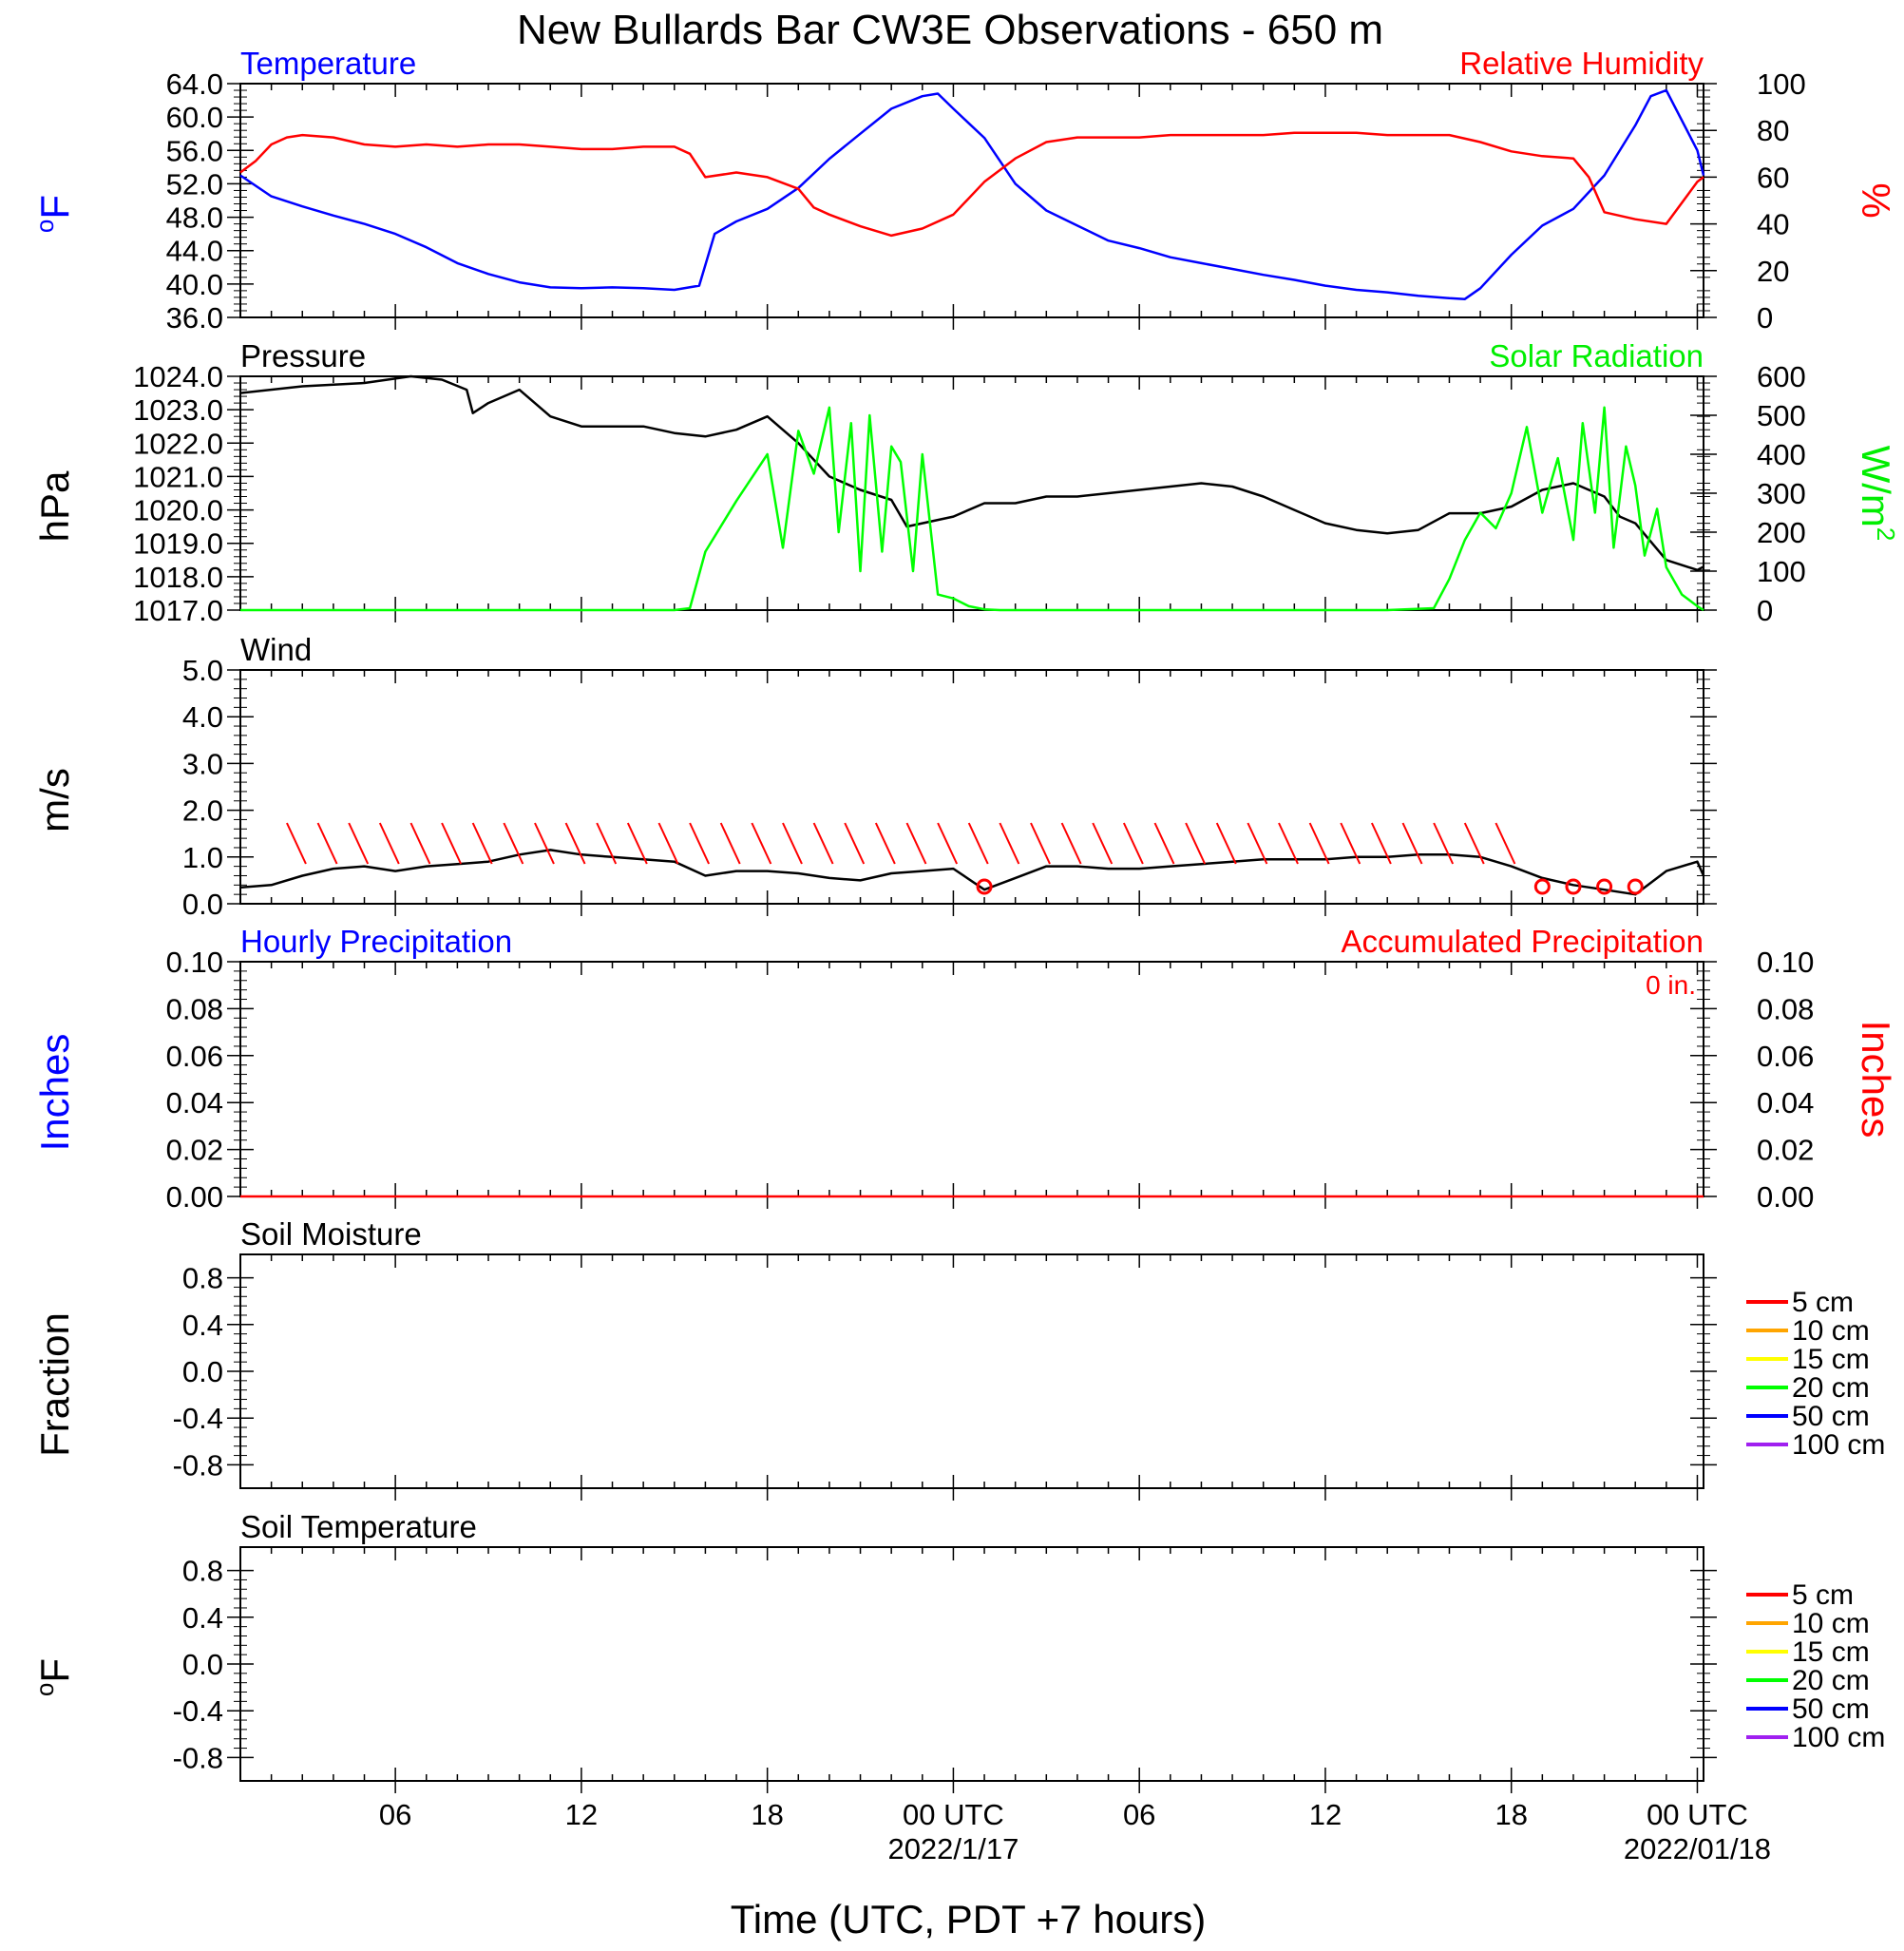  What do you see at coordinates (331, 1234) in the screenshot?
I see `panel-left-label: Soil Moisture` at bounding box center [331, 1234].